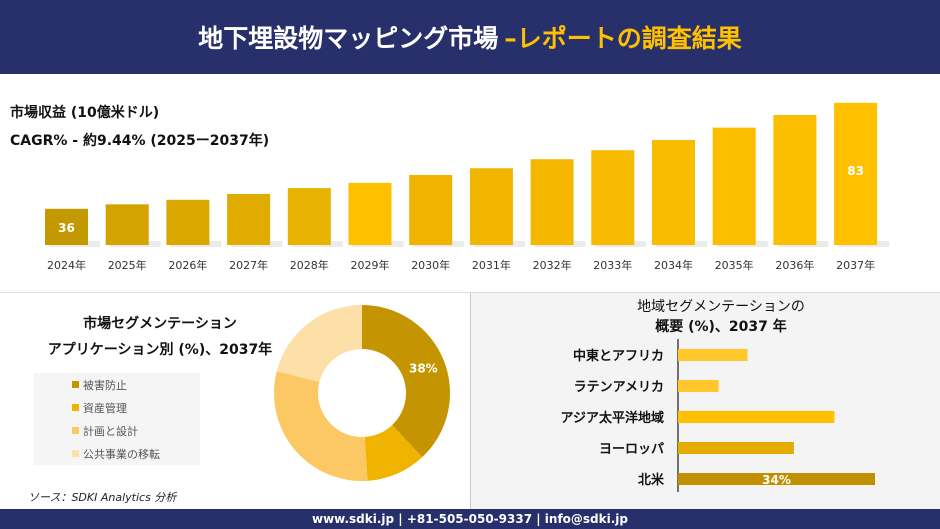 This screenshot has height=529, width=940. Describe the element at coordinates (370, 265) in the screenshot. I see `x-tick-label: 2029年` at that location.